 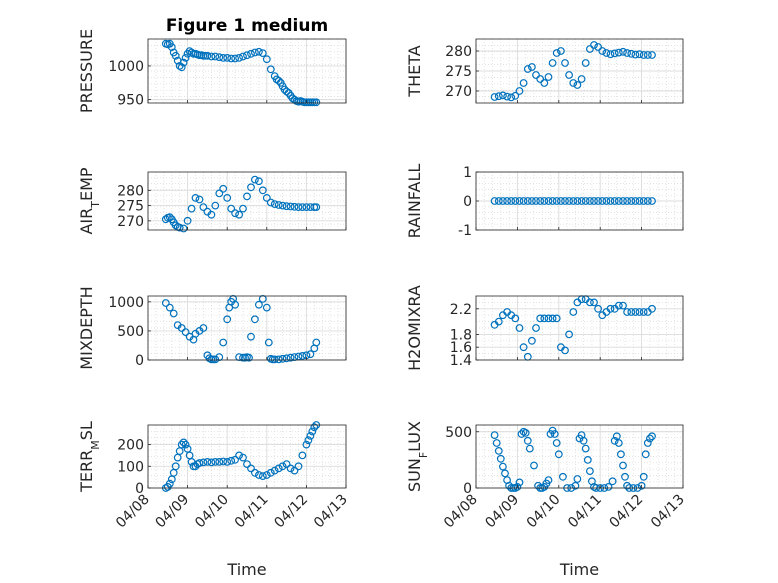 I want to click on y-axis-label-main: TERR, so click(x=86, y=471).